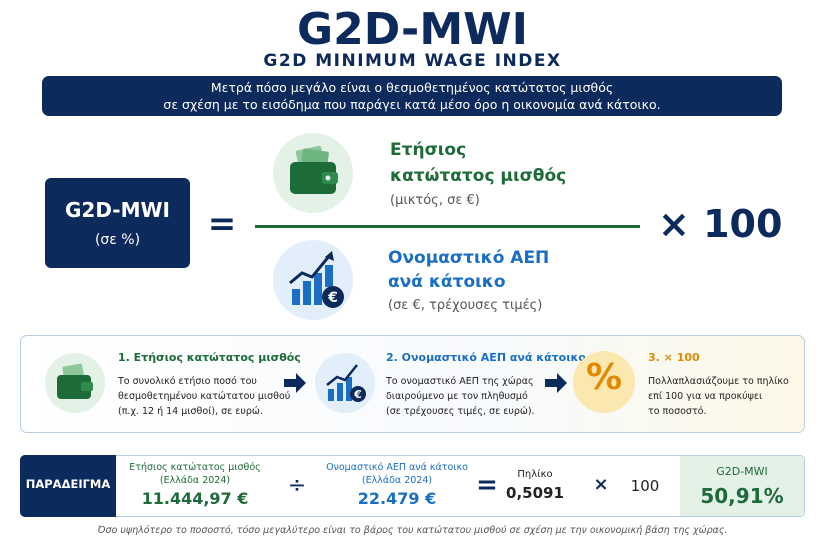  I want to click on denominator-text: ανά κάτοικο, so click(447, 282).